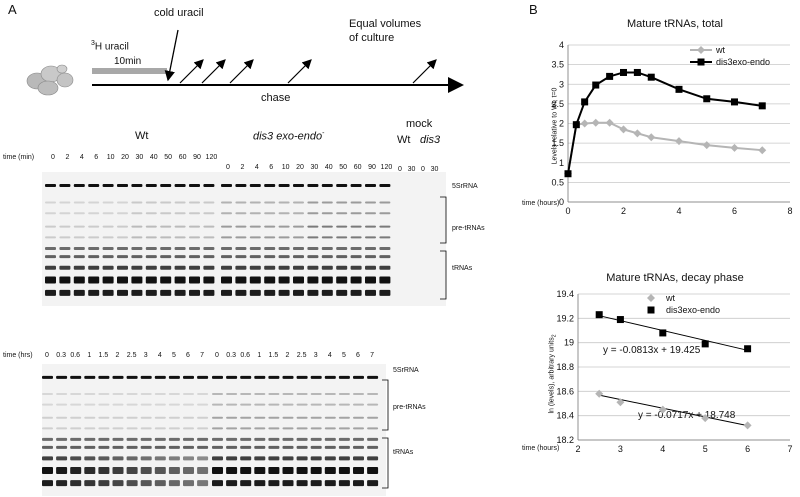  Describe the element at coordinates (202, 355) in the screenshot. I see `lane-label: 7` at that location.